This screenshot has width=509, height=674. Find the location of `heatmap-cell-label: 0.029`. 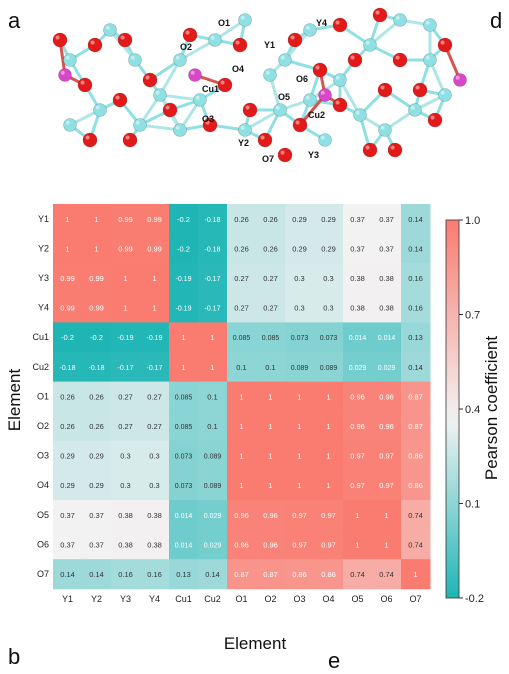

heatmap-cell-label: 0.029 is located at coordinates (213, 545).